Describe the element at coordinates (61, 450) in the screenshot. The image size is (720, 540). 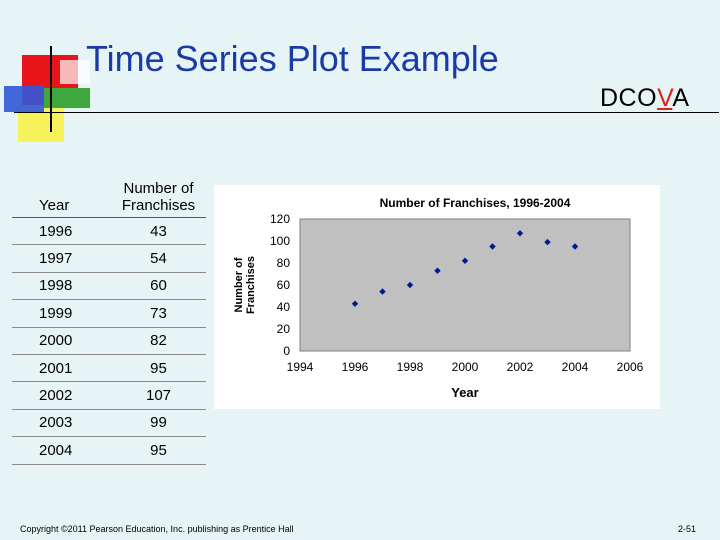
I see `table-cell-year: 2004` at that location.